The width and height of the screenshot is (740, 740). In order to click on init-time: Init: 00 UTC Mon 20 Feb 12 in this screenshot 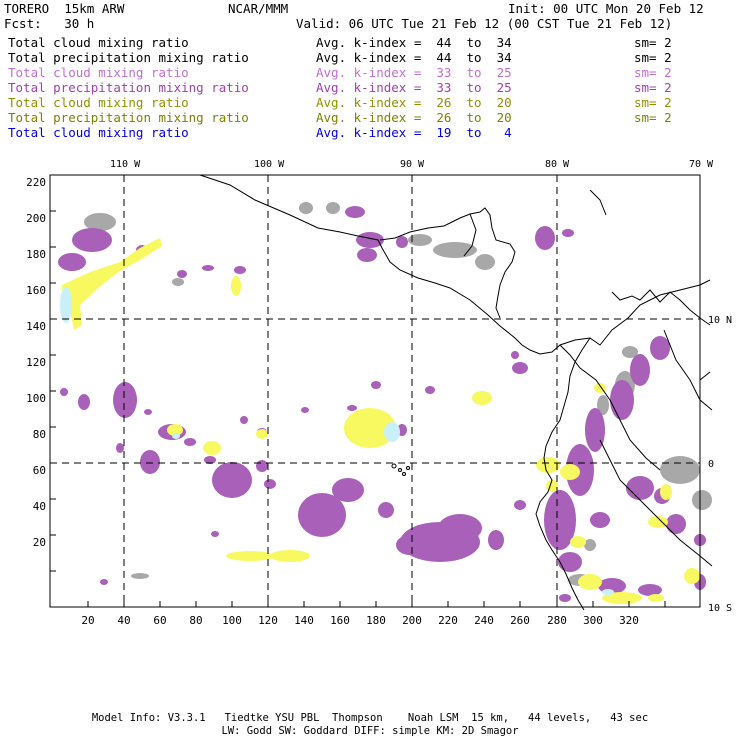, I will do `click(606, 8)`.